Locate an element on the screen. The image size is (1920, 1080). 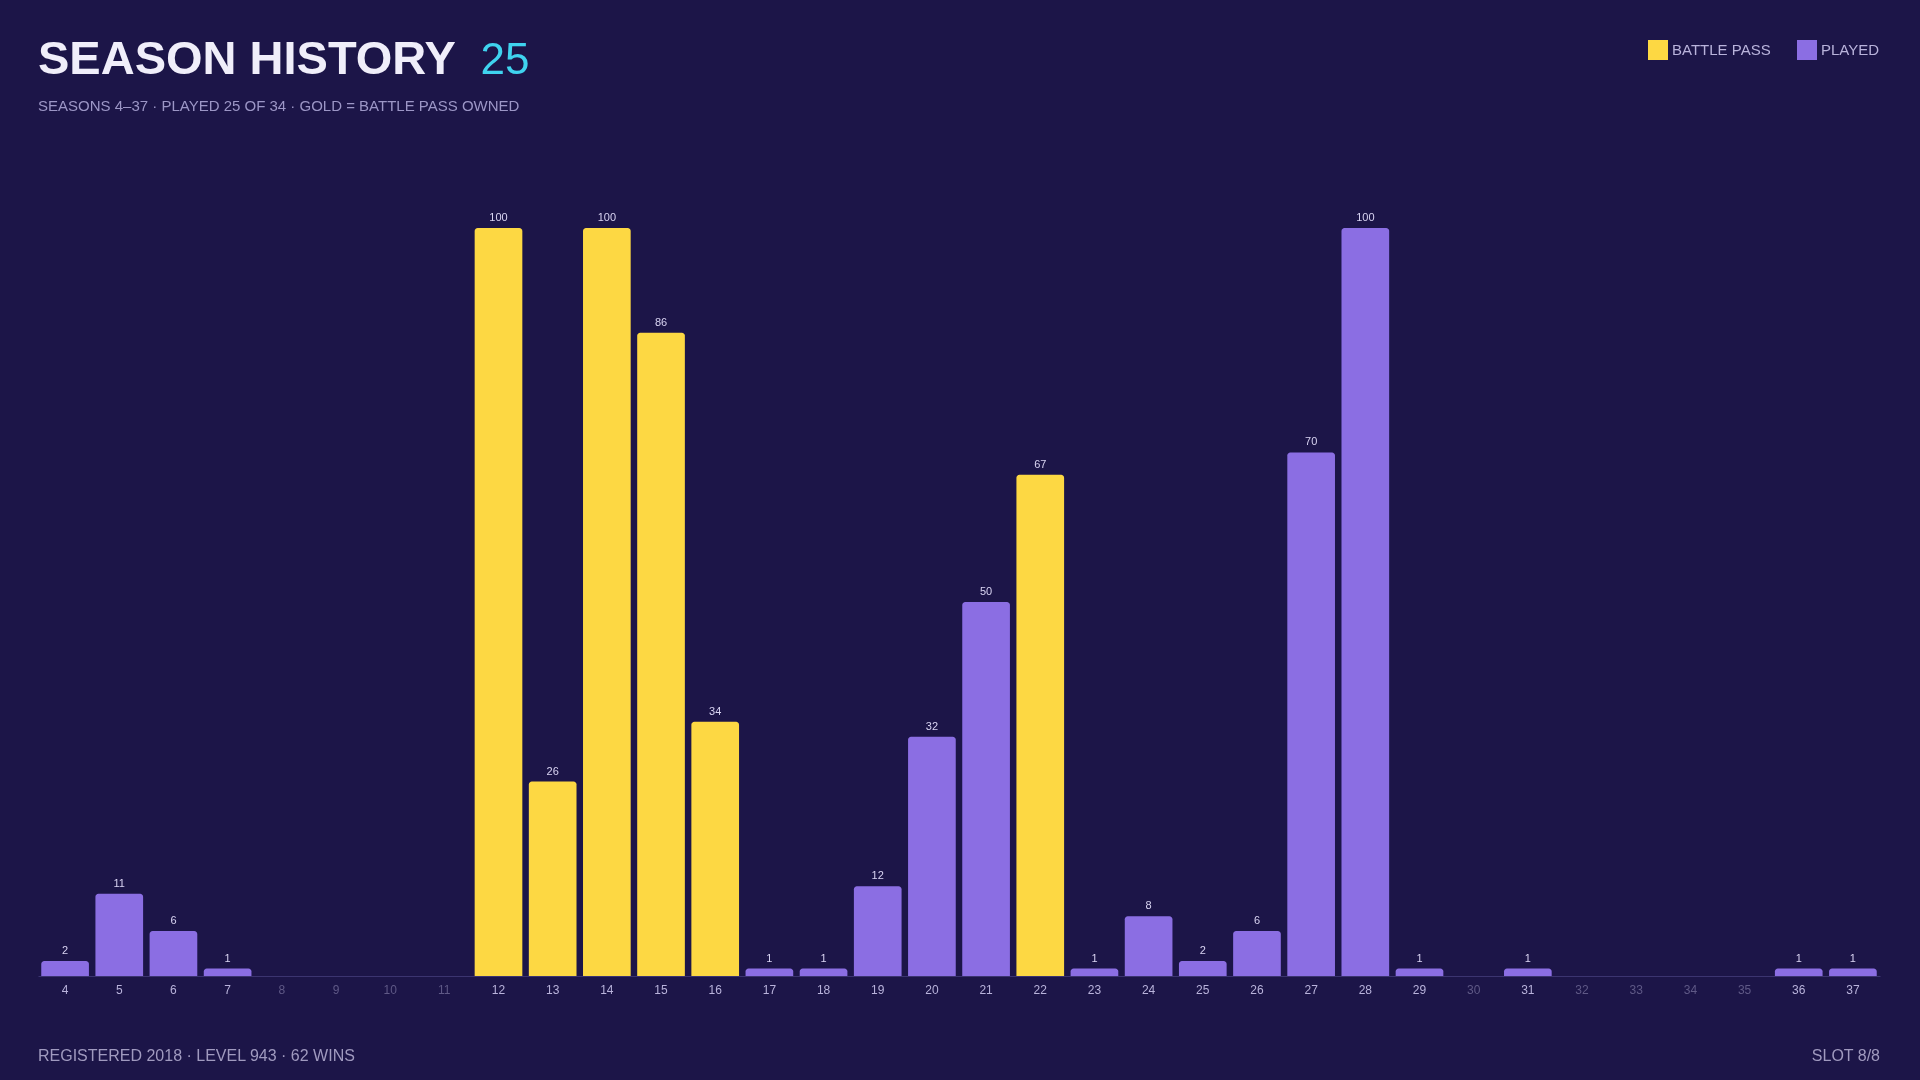
data-label: 32 is located at coordinates (932, 725).